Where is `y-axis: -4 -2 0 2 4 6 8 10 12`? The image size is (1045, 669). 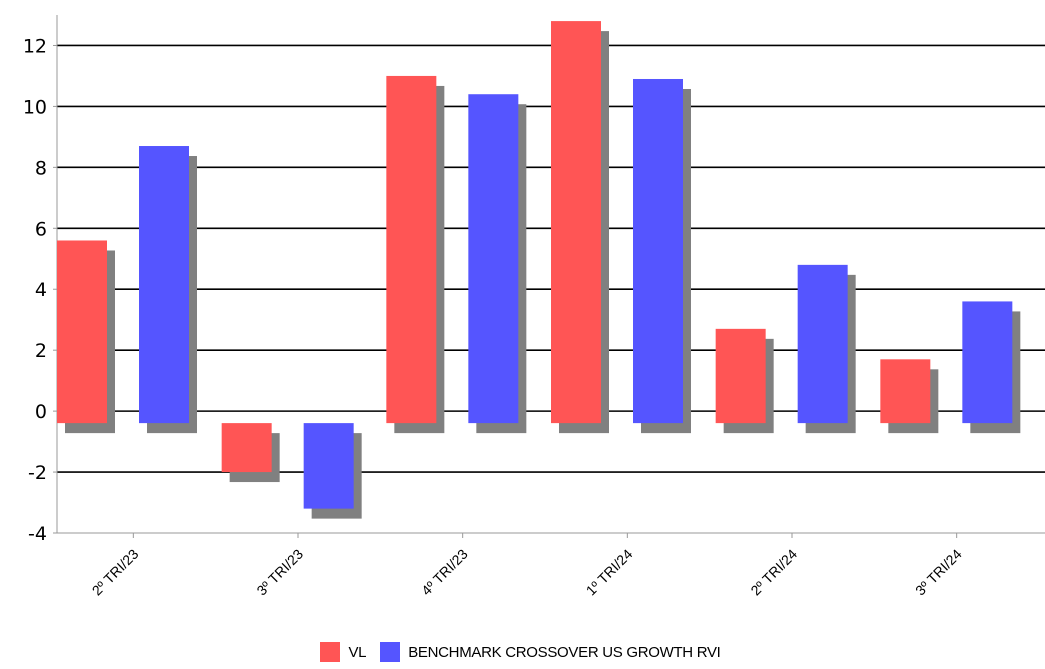
y-axis: -4 -2 0 2 4 6 8 10 12 is located at coordinates (40, 280).